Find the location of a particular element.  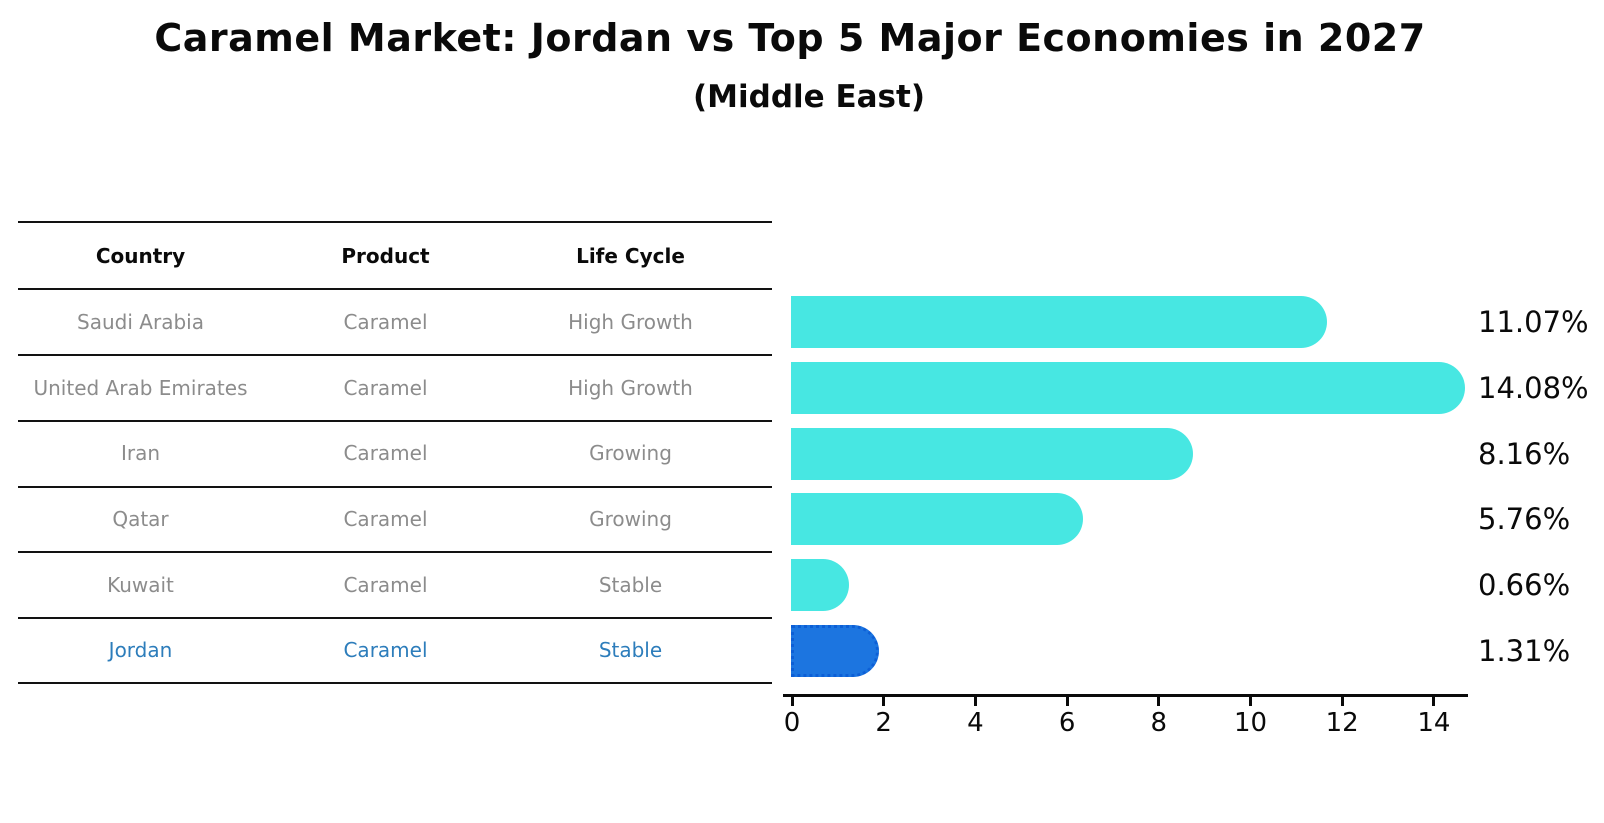

table-cell-country-jordan: Jordan is located at coordinates (140, 650).